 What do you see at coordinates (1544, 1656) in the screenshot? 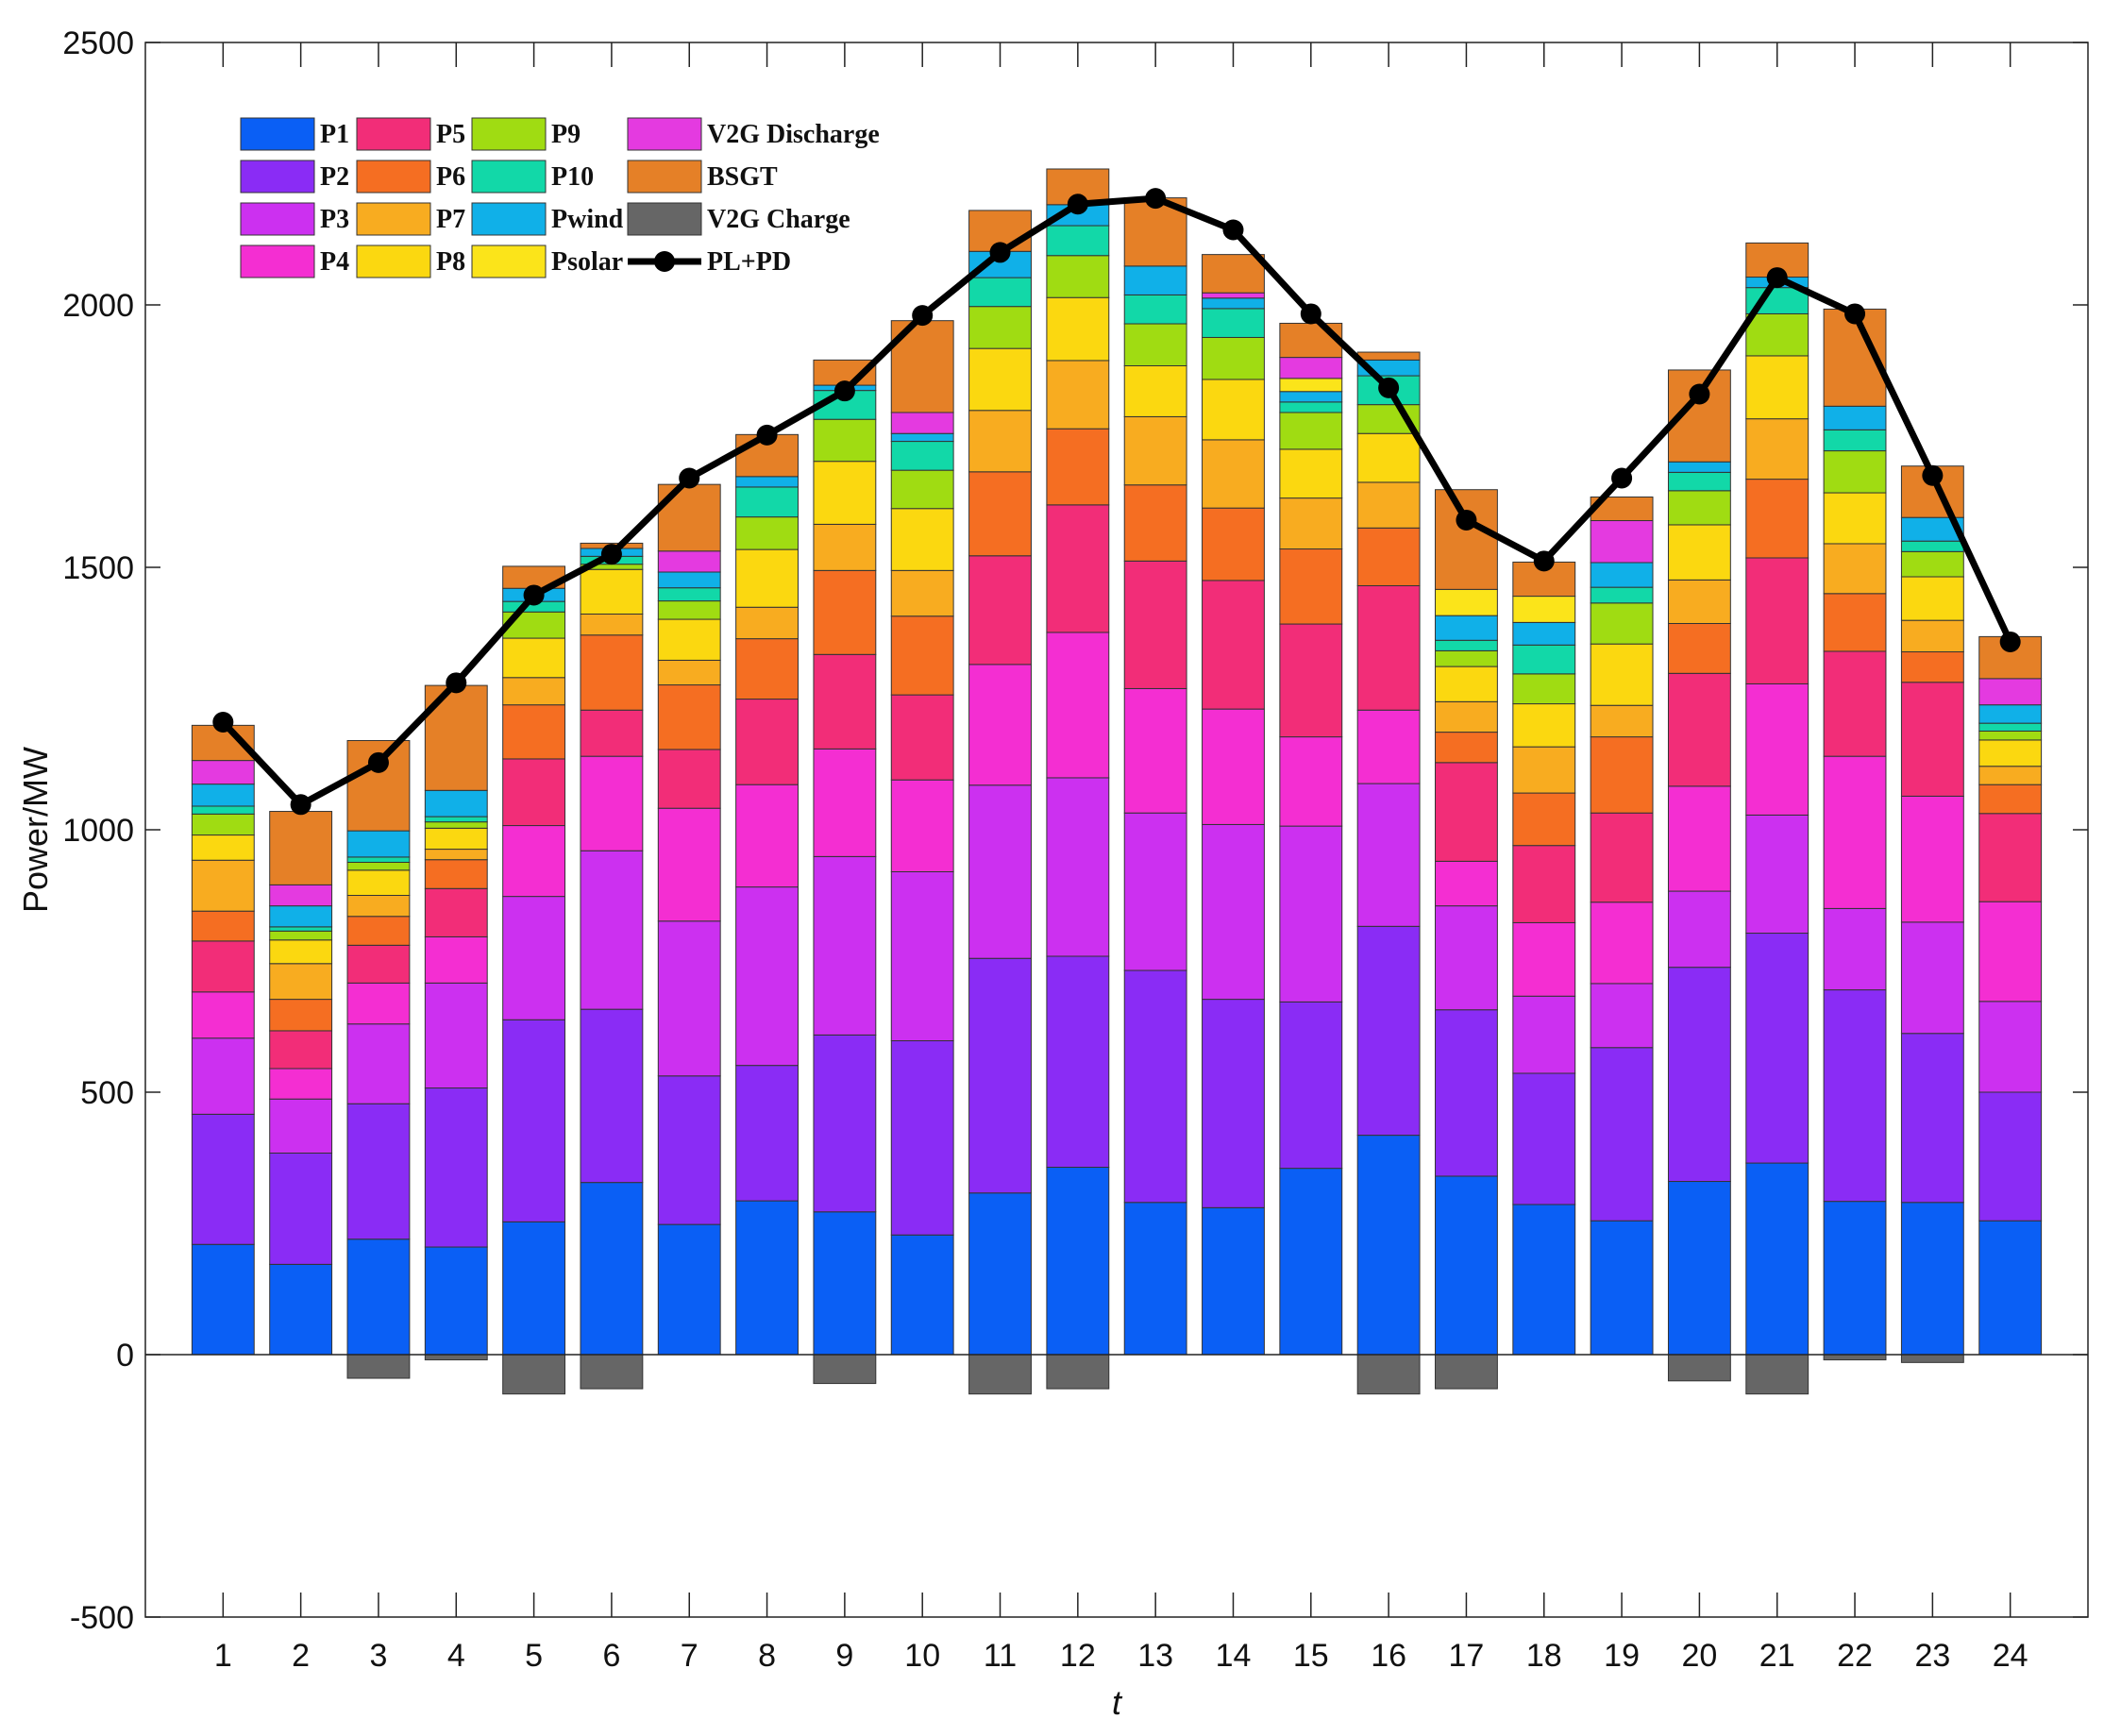
I see `x-tick-label: 18` at bounding box center [1544, 1656].